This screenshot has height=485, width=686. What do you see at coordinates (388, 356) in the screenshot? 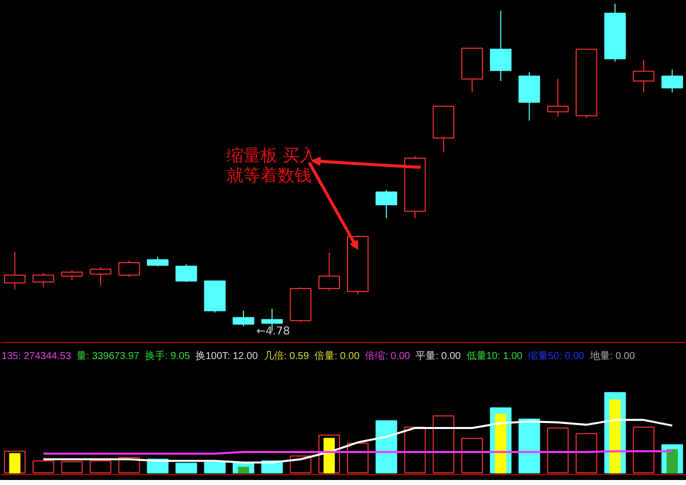
I see `text: 倍缩: 0.00` at bounding box center [388, 356].